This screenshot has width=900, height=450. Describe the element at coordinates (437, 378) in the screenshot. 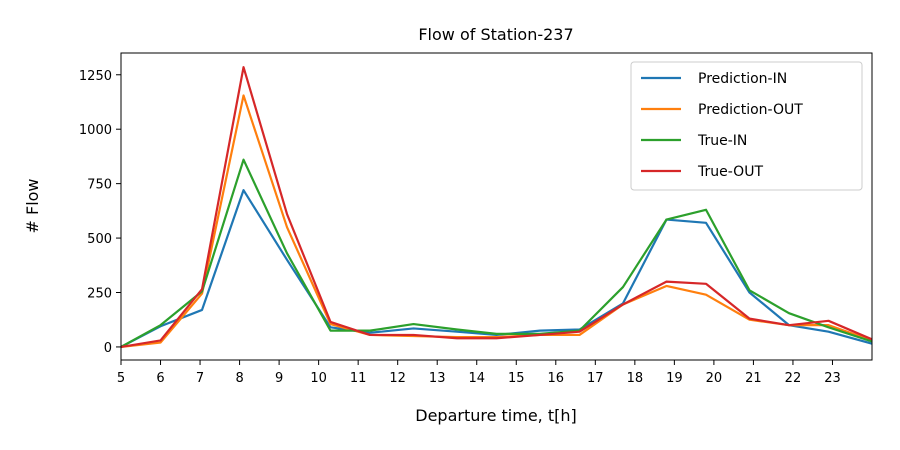

I see `x-tick-label: 13` at that location.